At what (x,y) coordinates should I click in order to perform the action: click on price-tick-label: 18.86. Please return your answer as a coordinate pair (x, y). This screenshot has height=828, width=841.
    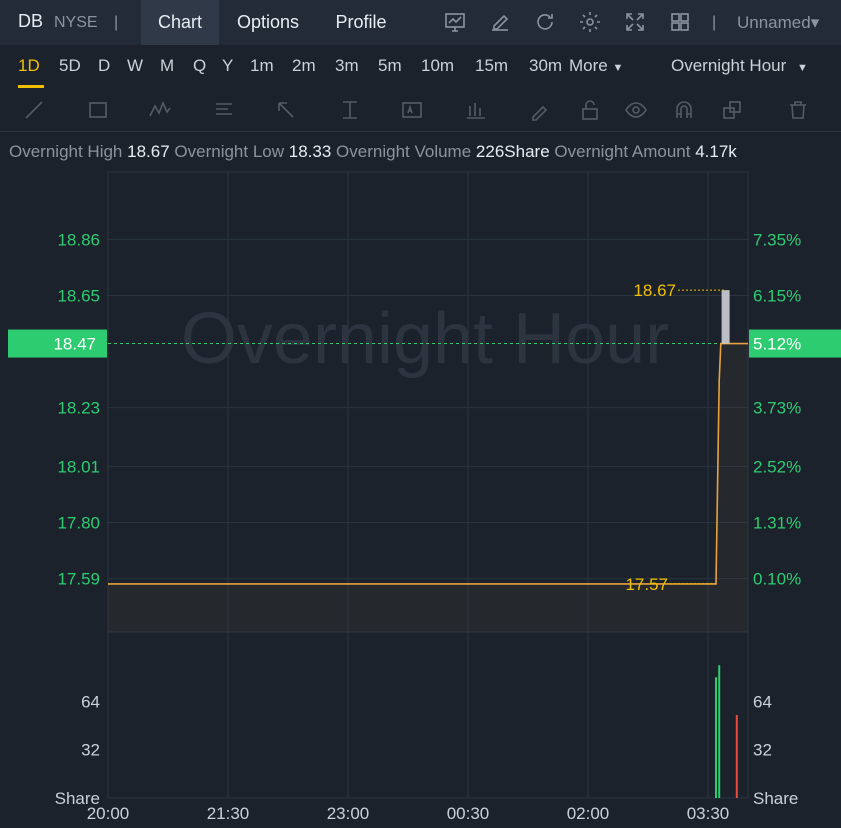
    Looking at the image, I should click on (78, 239).